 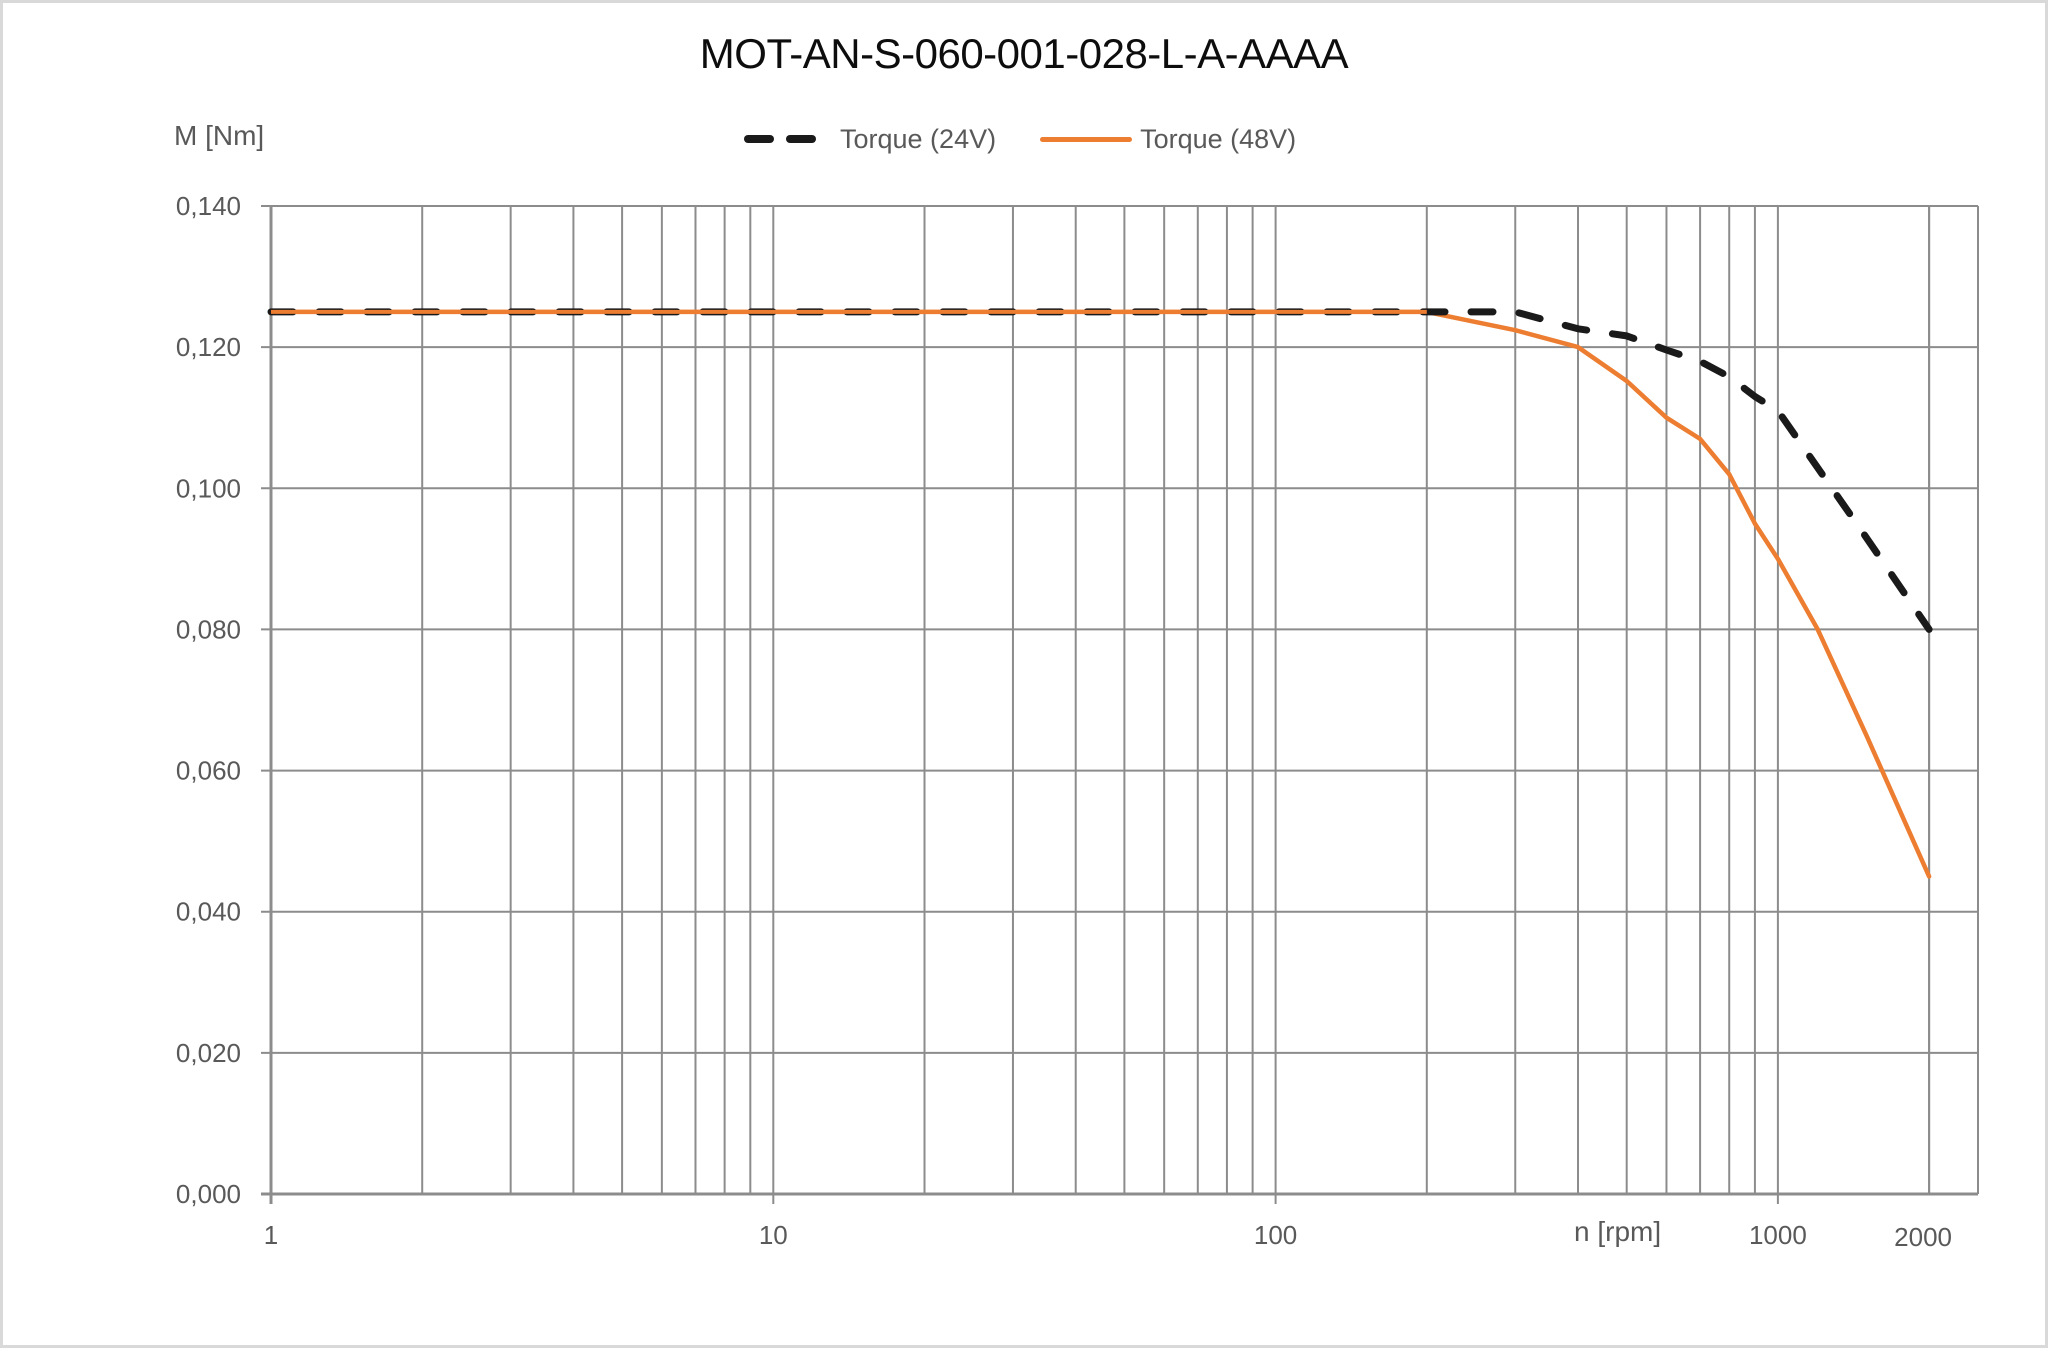 I want to click on y-tick-label: 0,120, so click(x=208, y=347).